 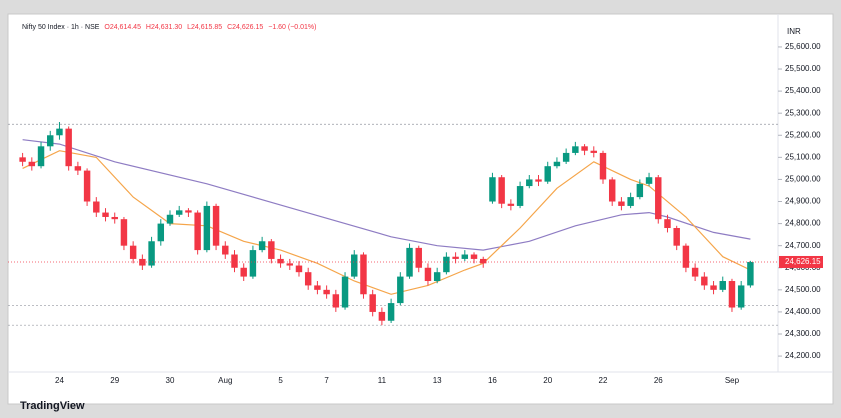 I want to click on y-tick-label: 25,300.00, so click(x=803, y=112).